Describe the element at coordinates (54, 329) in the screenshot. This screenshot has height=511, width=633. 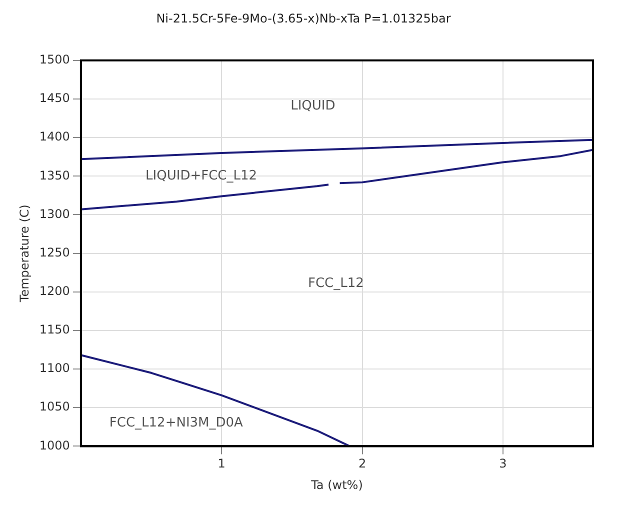
I see `y-tick-label: 1150` at that location.